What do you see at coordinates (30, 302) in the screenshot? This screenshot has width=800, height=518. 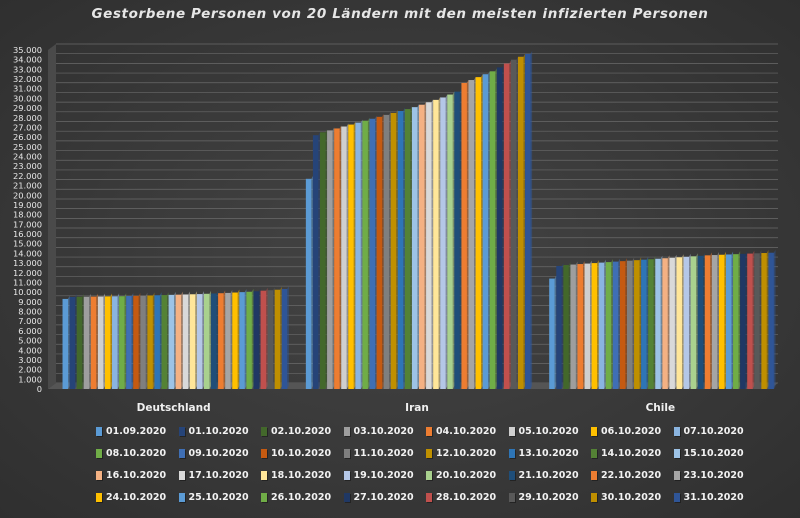 I see `y-tick-label: 9.000` at bounding box center [30, 302].